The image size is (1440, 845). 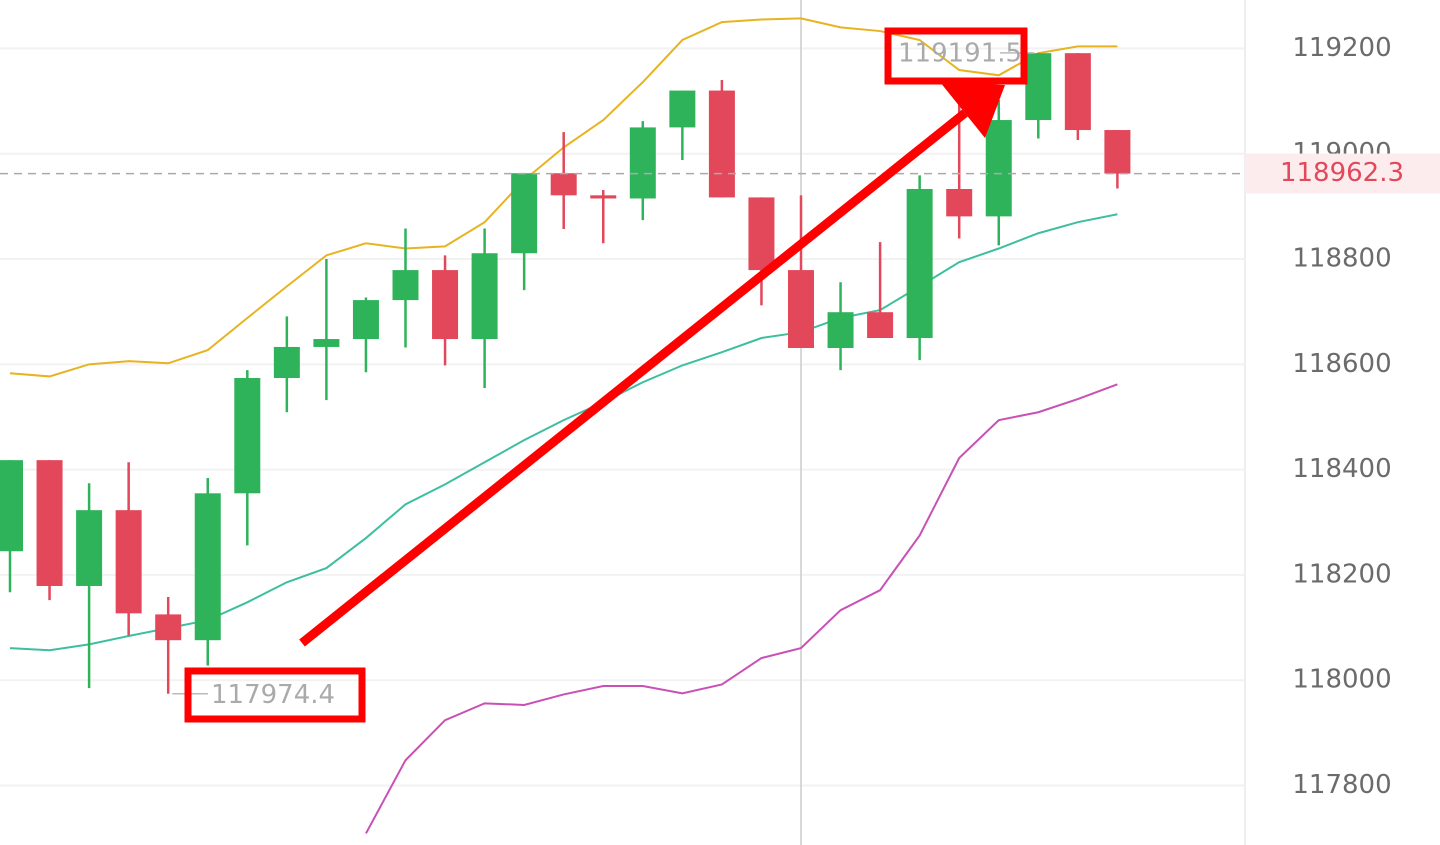 I want to click on y-tick-label: 118800, so click(x=1341, y=259).